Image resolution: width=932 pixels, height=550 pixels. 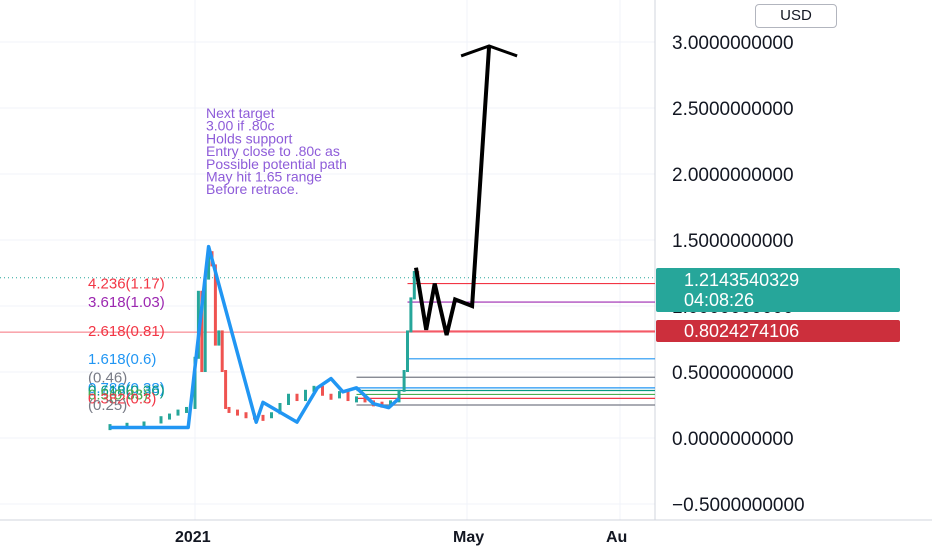 I want to click on fib-label-7: 0.5(0.33), so click(x=118, y=394).